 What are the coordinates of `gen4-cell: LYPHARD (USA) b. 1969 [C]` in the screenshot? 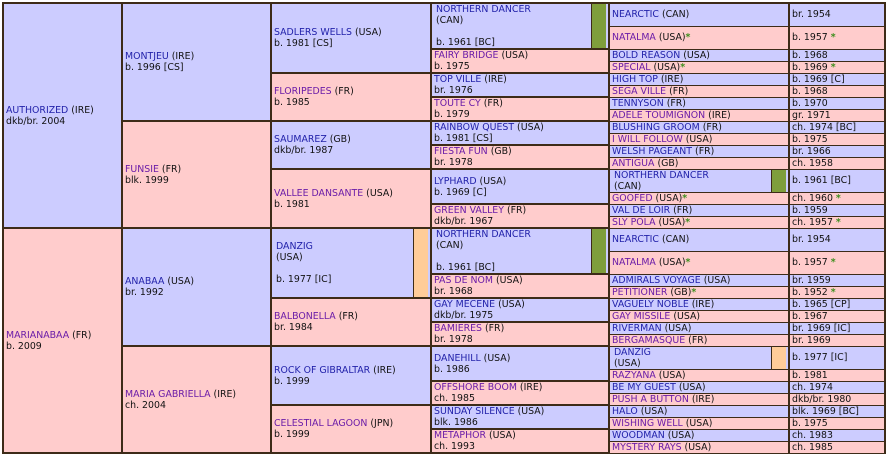 It's located at (520, 186).